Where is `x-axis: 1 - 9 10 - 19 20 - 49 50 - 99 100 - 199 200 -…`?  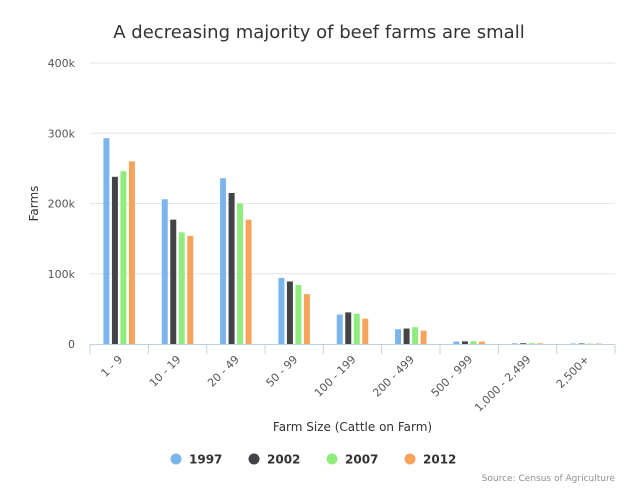 x-axis: 1 - 9 10 - 19 20 - 49 50 - 99 100 - 199 200 -… is located at coordinates (352, 379).